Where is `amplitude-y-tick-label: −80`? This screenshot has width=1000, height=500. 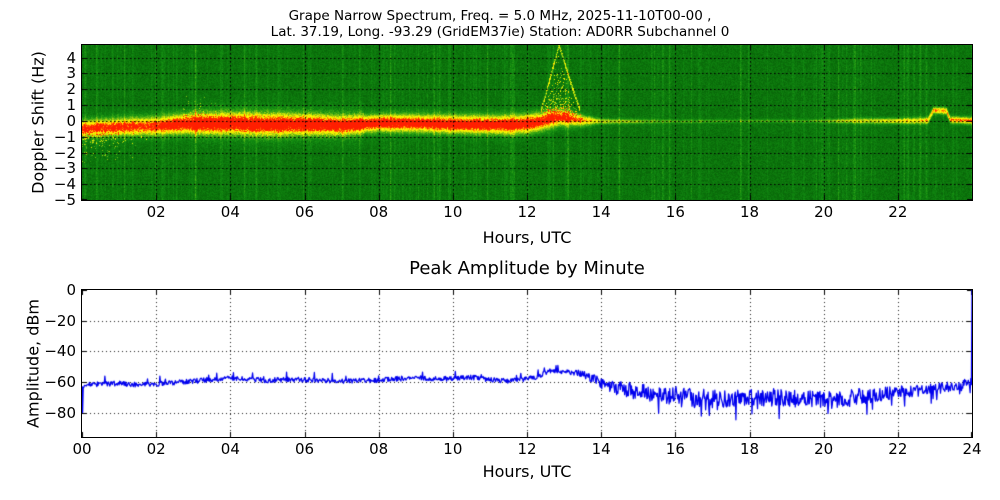 amplitude-y-tick-label: −80 is located at coordinates (60, 412).